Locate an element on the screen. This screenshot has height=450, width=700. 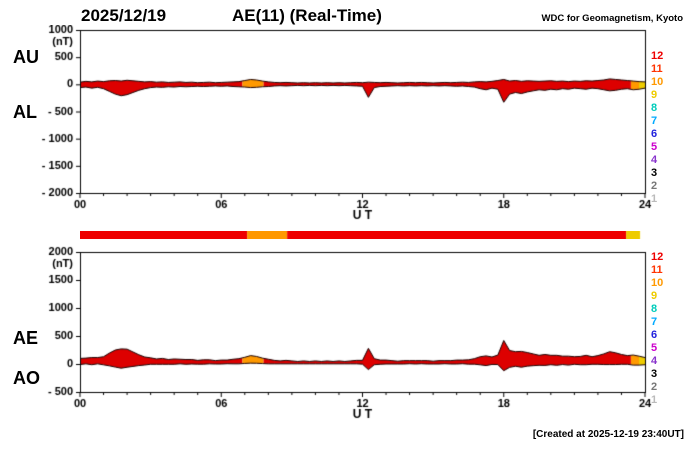
station-count-legend-bottom: 12 11 10 9 8 7 6 5 4 3 2 1 is located at coordinates (657, 329).